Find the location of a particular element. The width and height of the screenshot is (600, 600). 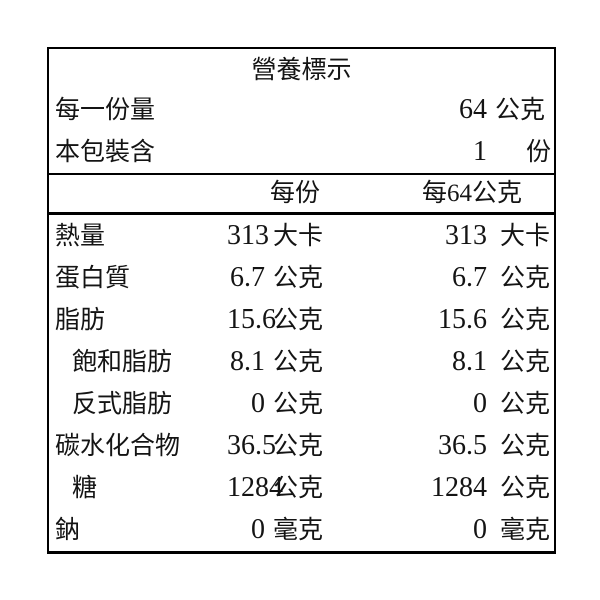

unit-per-64g: 毫克 is located at coordinates (525, 530).